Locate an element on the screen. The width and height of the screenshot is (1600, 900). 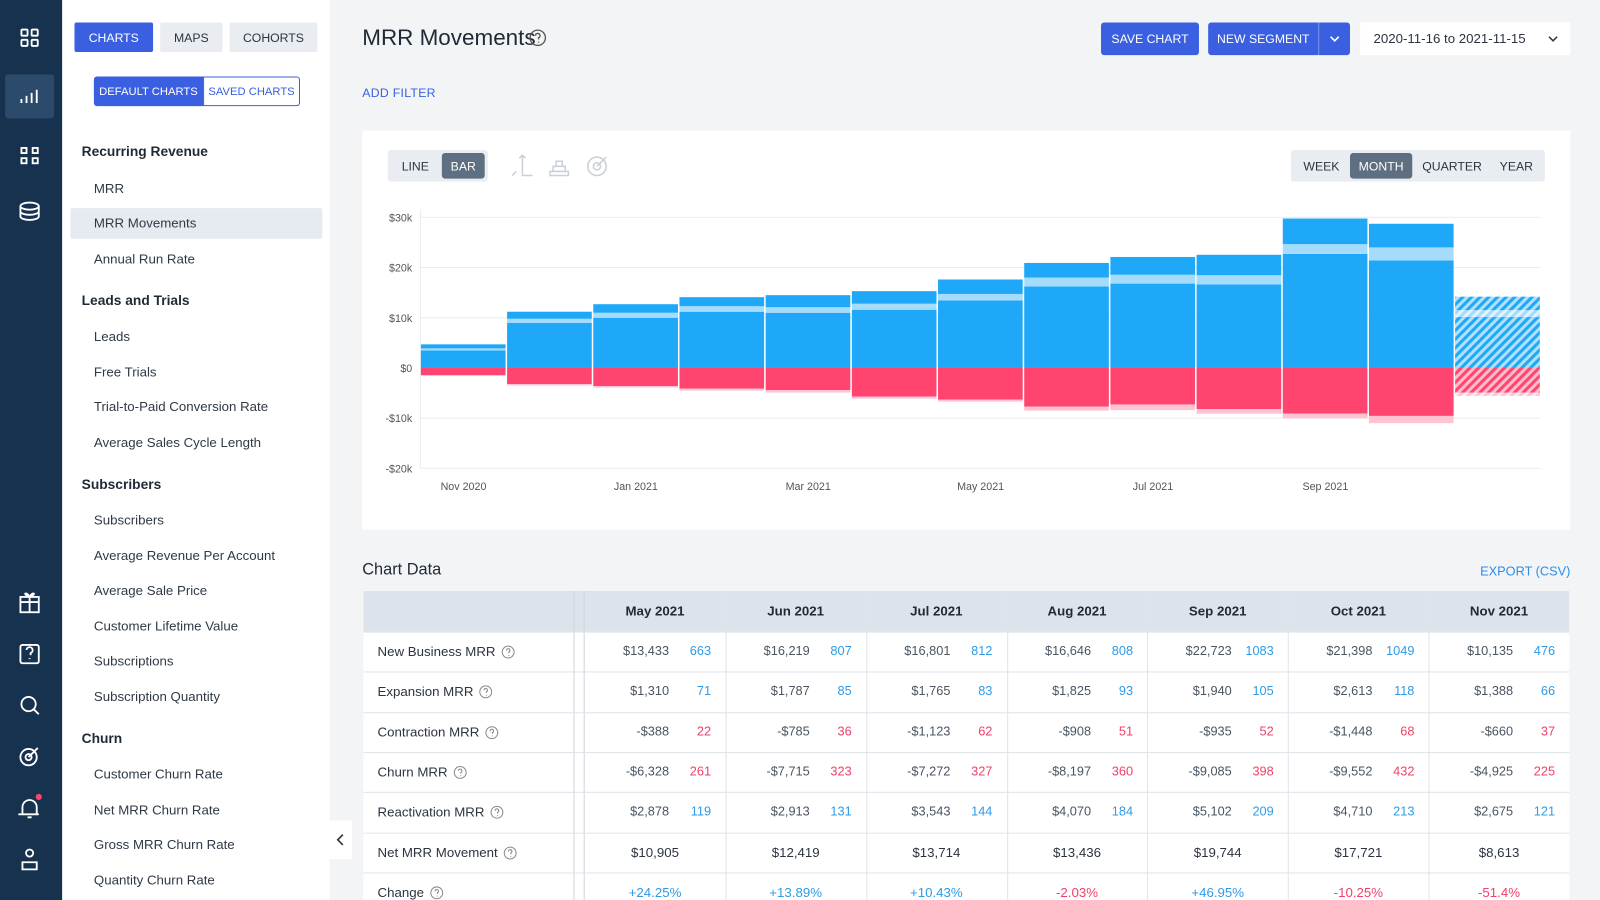
menu-item: Leads is located at coordinates (112, 336).